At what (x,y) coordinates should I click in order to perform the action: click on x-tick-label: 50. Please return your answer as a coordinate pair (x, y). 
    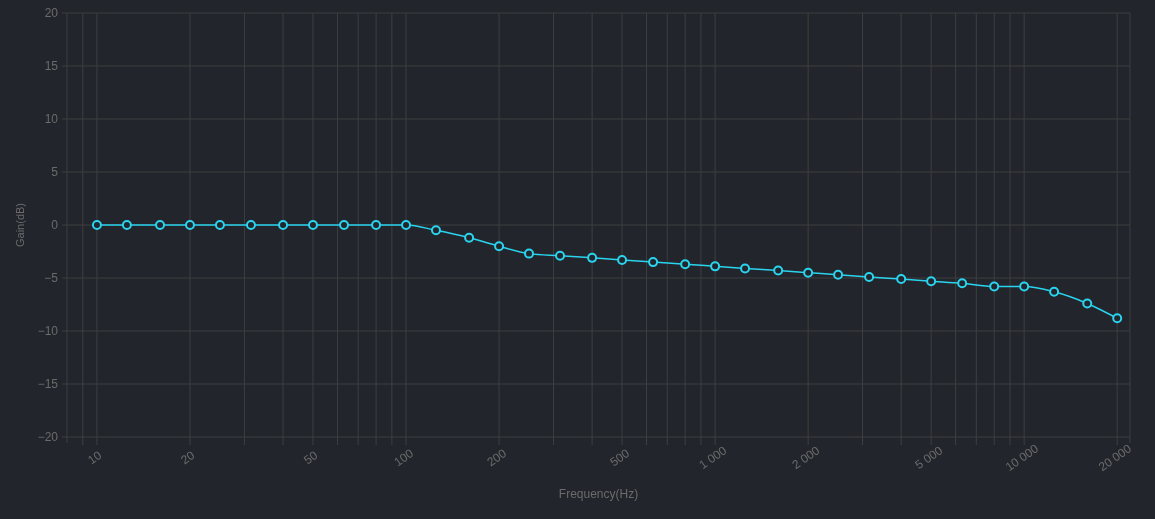
    Looking at the image, I should click on (311, 457).